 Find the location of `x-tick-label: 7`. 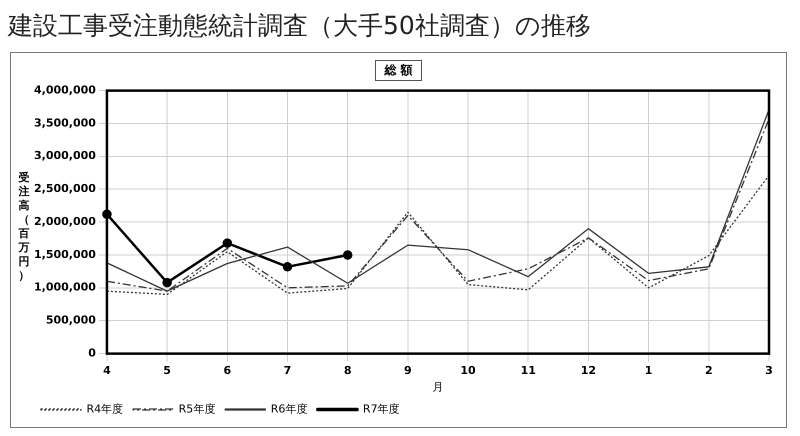

x-tick-label: 7 is located at coordinates (288, 371).